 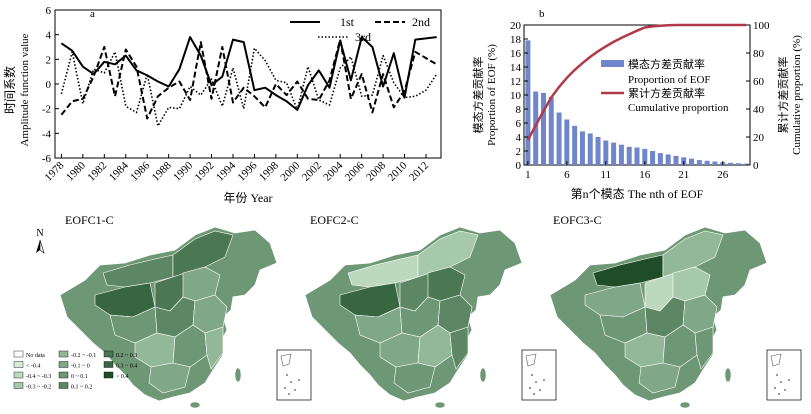 I want to click on b-ltick-label: 20, so click(x=516, y=26).